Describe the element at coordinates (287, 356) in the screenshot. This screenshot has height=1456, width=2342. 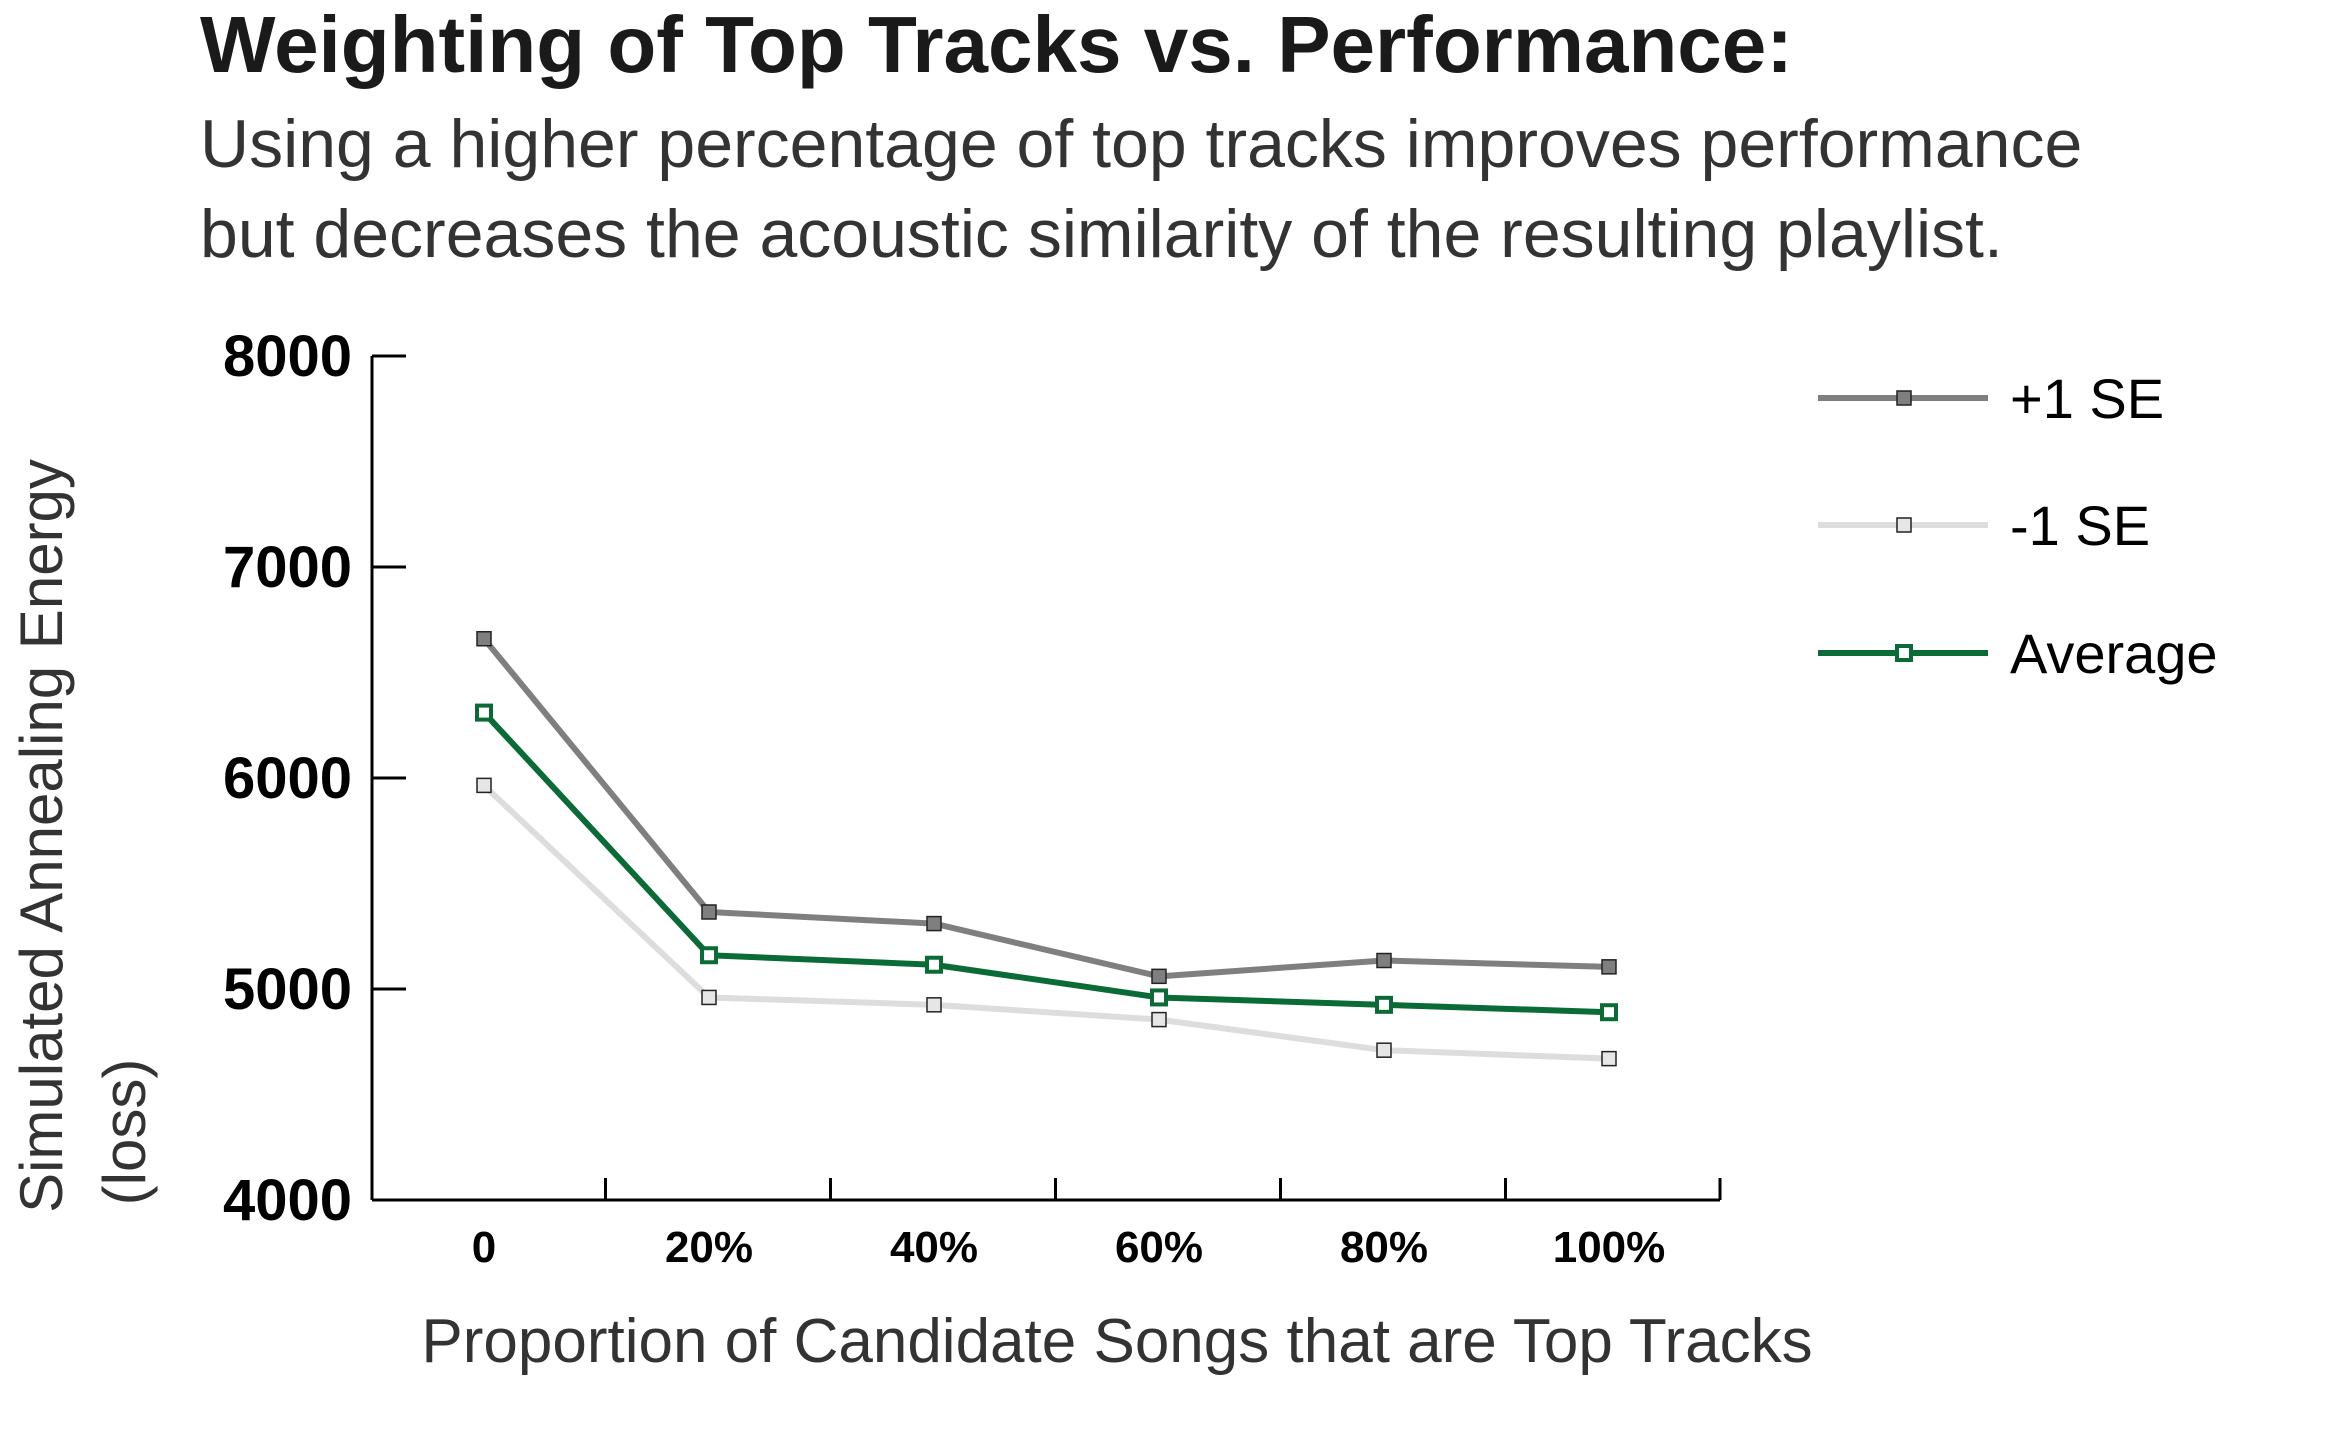
I see `y-tick-label: 8000` at that location.